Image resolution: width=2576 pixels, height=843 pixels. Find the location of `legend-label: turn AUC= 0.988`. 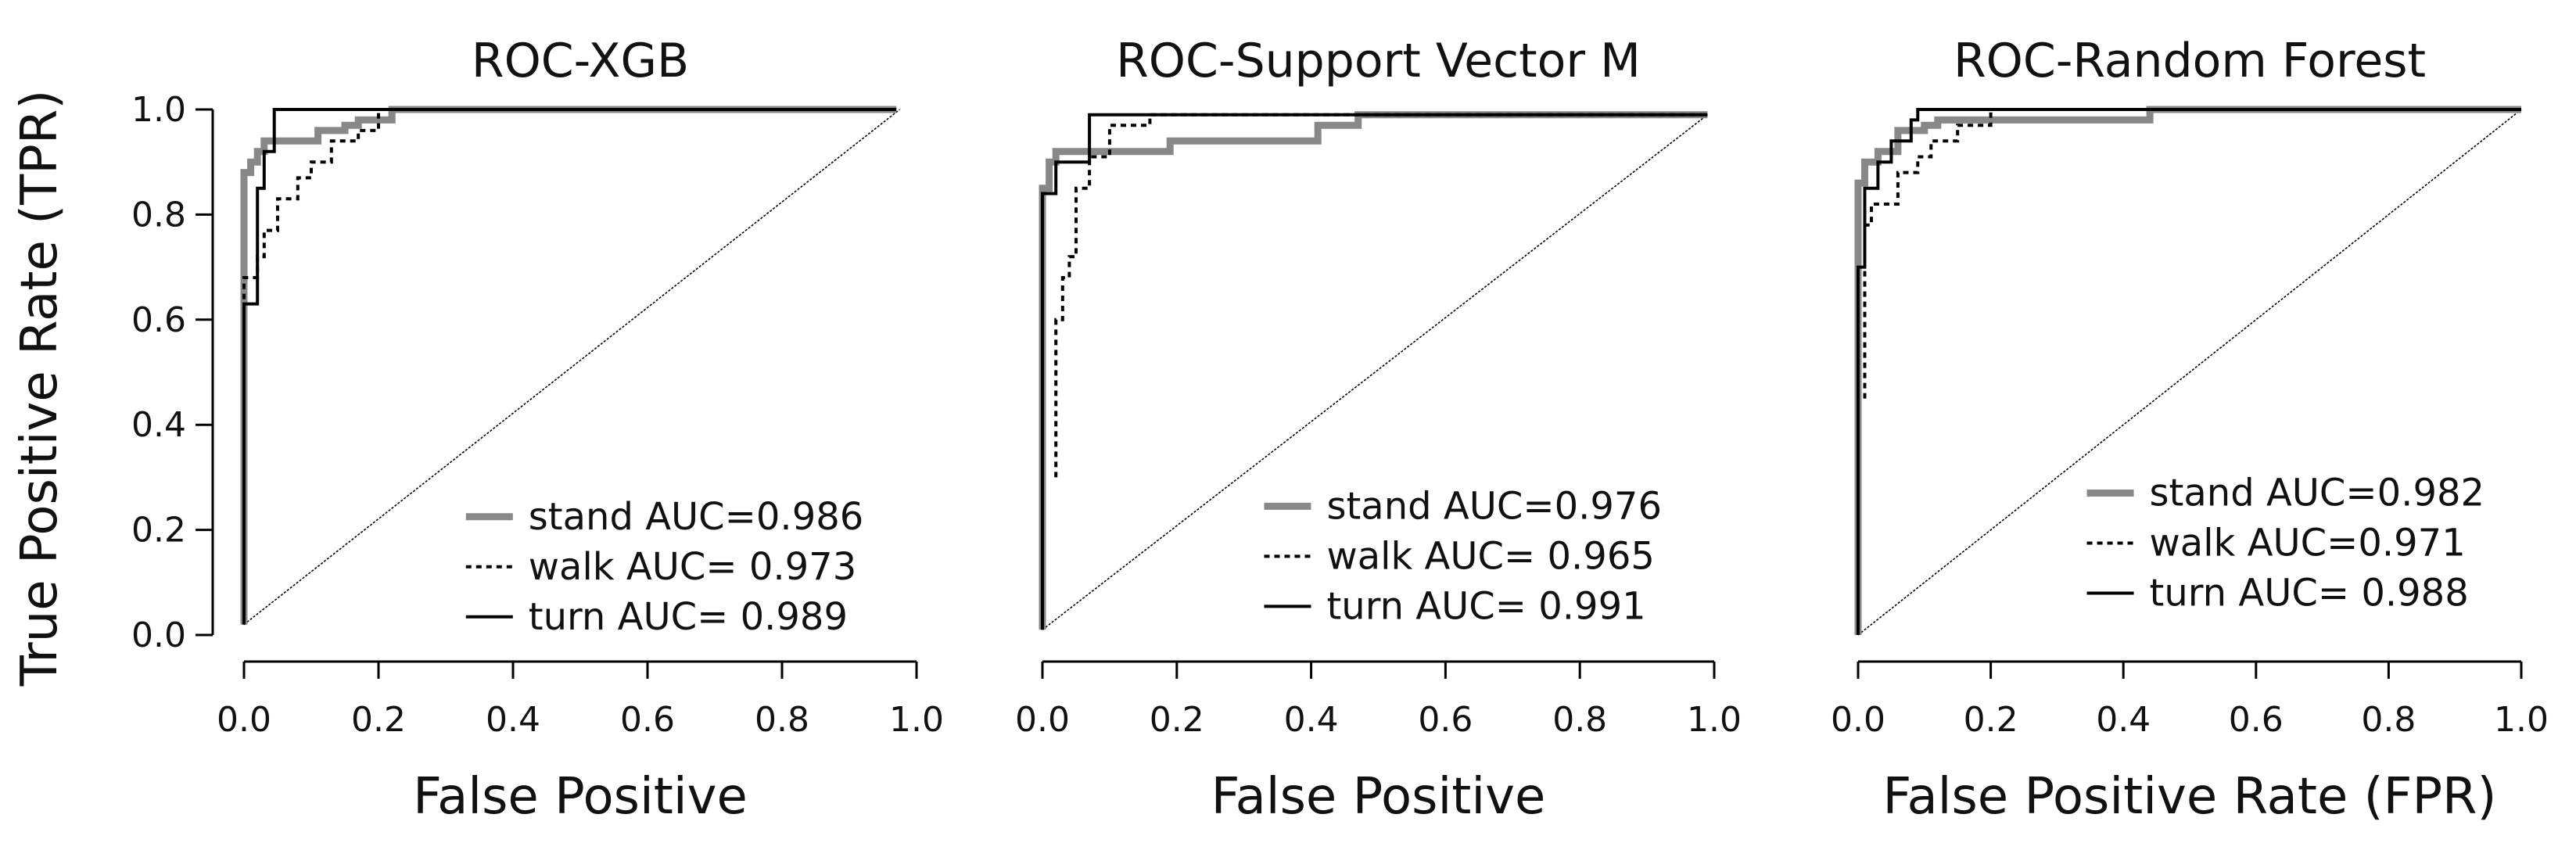

legend-label: turn AUC= 0.988 is located at coordinates (2309, 594).